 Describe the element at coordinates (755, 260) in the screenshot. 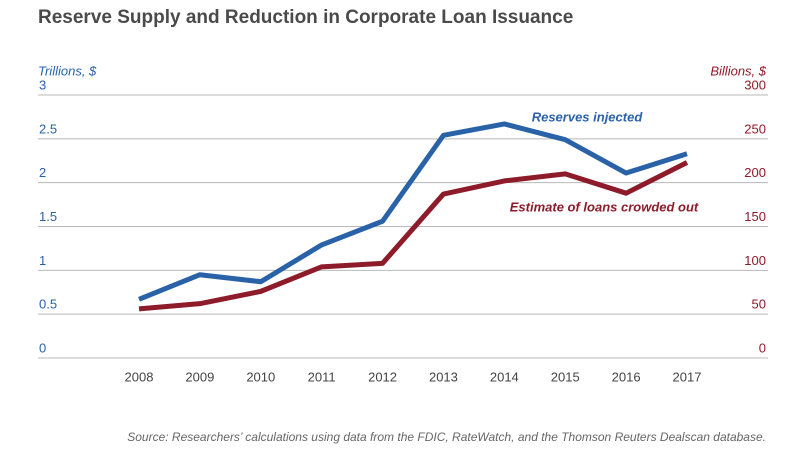

I see `y2-tick-label: 100` at that location.